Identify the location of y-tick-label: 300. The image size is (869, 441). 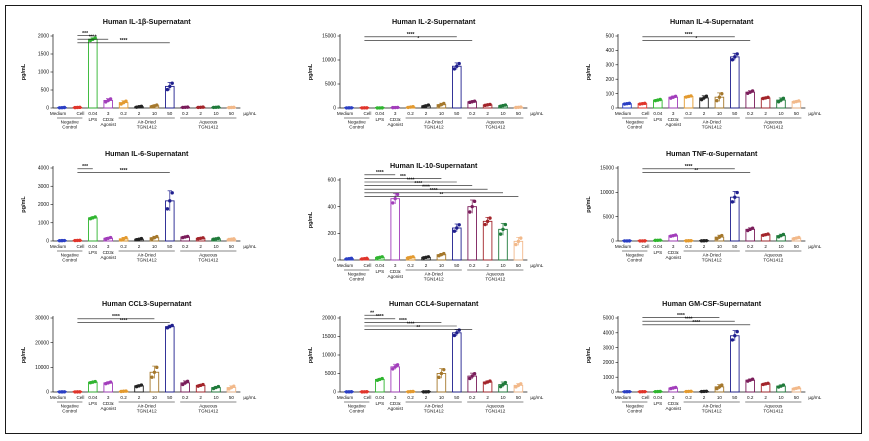
(610, 66).